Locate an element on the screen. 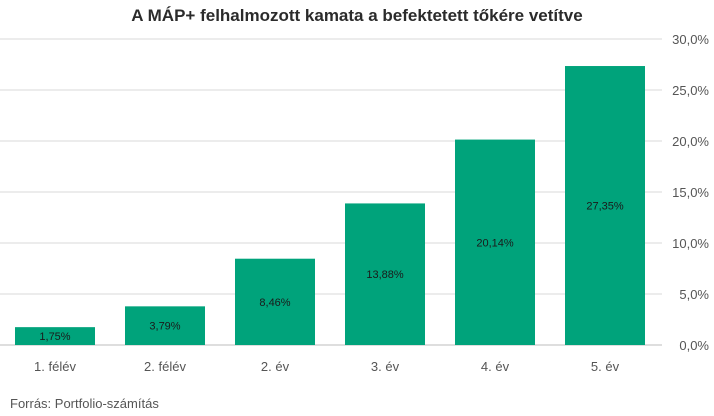 The width and height of the screenshot is (714, 416). x-tick-label: 4. év is located at coordinates (495, 366).